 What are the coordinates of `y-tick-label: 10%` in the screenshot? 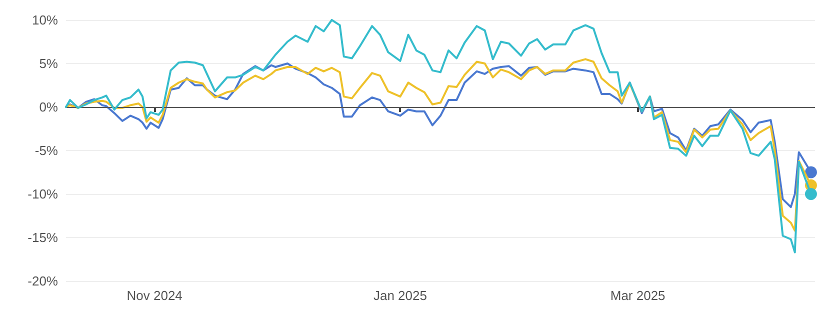 It's located at (45, 20).